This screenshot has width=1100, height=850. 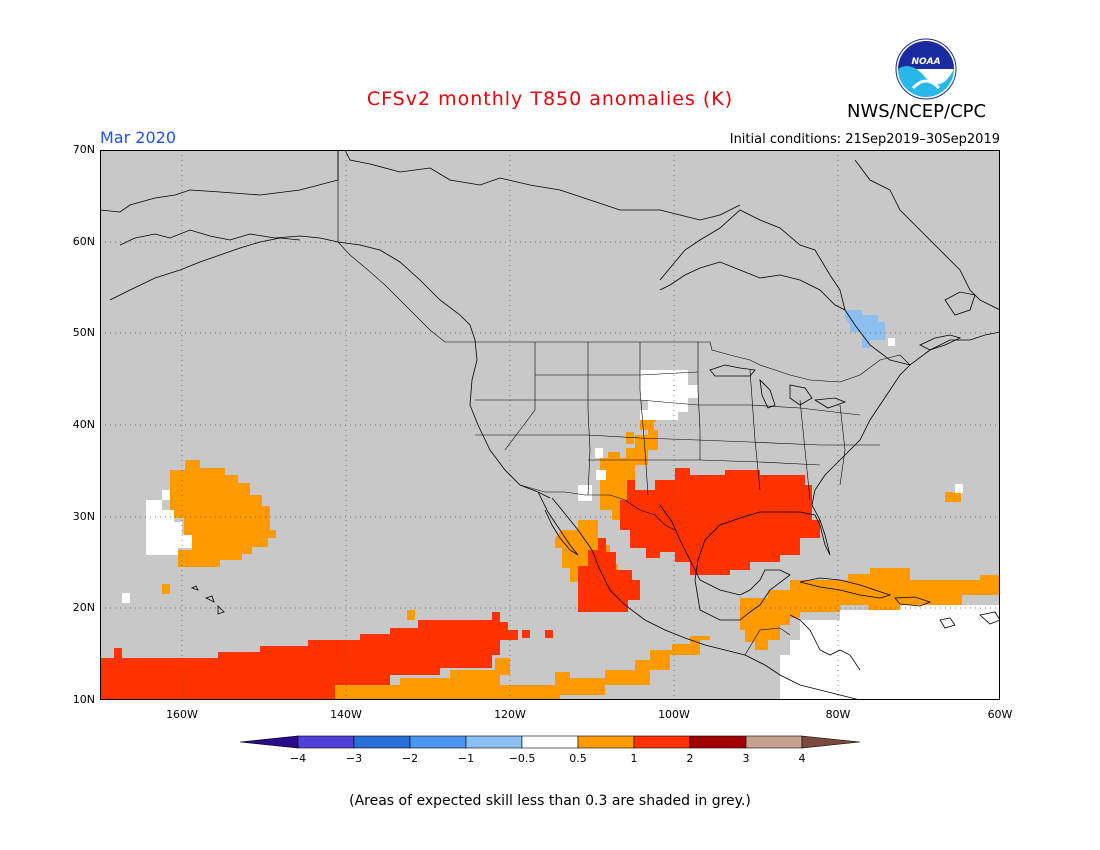 I want to click on colorbar-tick-label: −0.5, so click(x=522, y=758).